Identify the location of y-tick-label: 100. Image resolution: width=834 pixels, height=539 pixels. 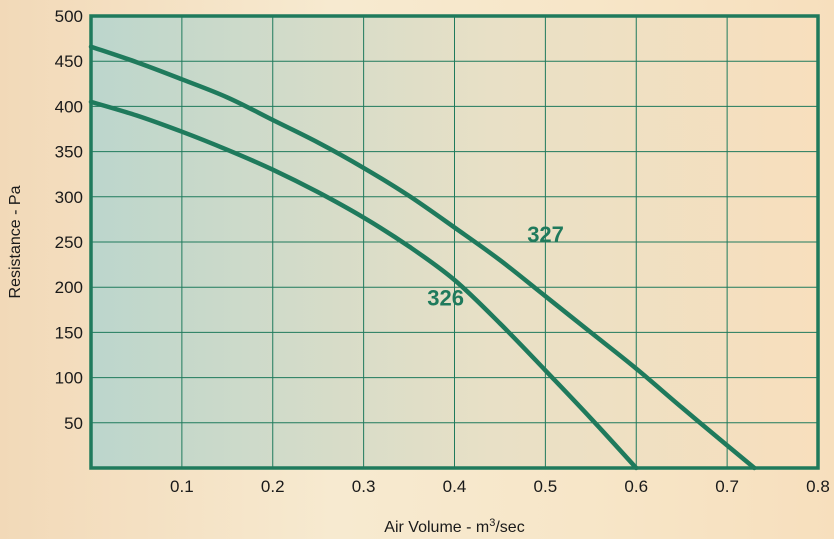
(69, 378).